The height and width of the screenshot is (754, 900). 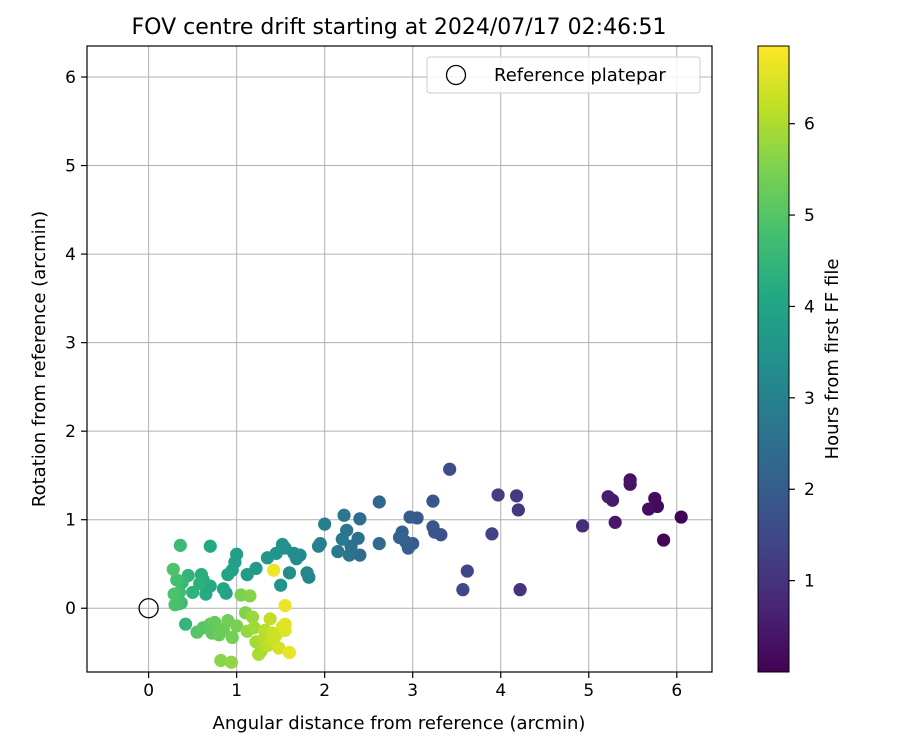 I want to click on legend: Reference platepar, so click(x=563, y=75).